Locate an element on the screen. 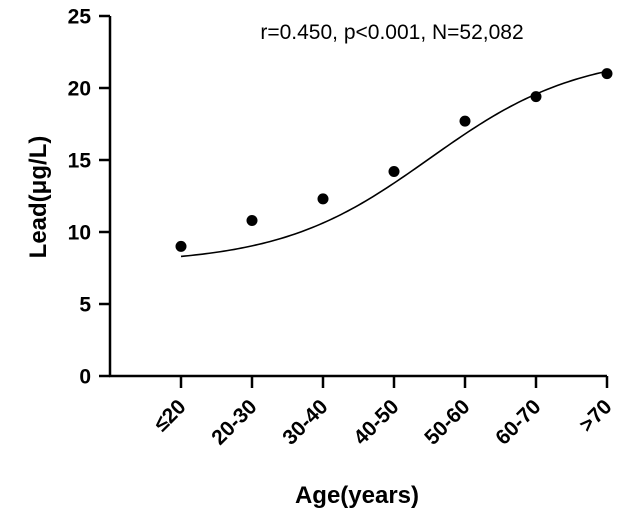 This screenshot has width=619, height=517. y-axis-title: Lead(μg/L) is located at coordinates (38, 197).